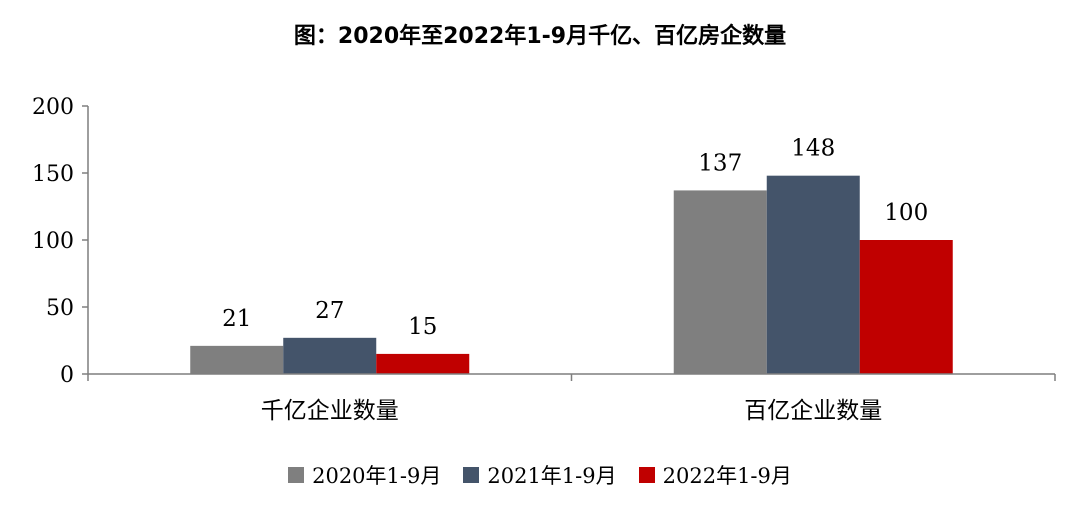 The height and width of the screenshot is (514, 1080). I want to click on y-tick-label: 50, so click(60, 308).